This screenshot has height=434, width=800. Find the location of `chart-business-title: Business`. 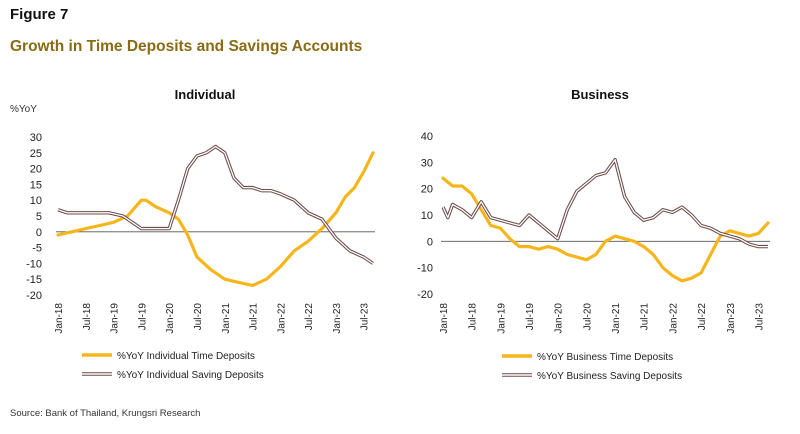

chart-business-title: Business is located at coordinates (600, 94).